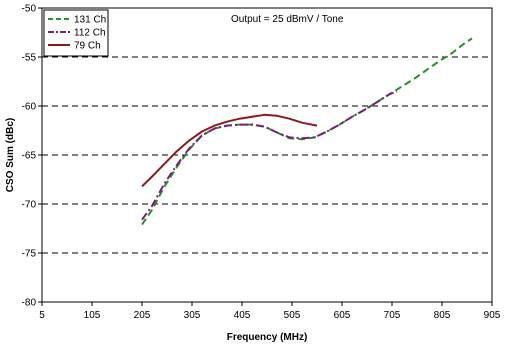  What do you see at coordinates (87, 46) in the screenshot?
I see `legend-label: 79 Ch` at bounding box center [87, 46].